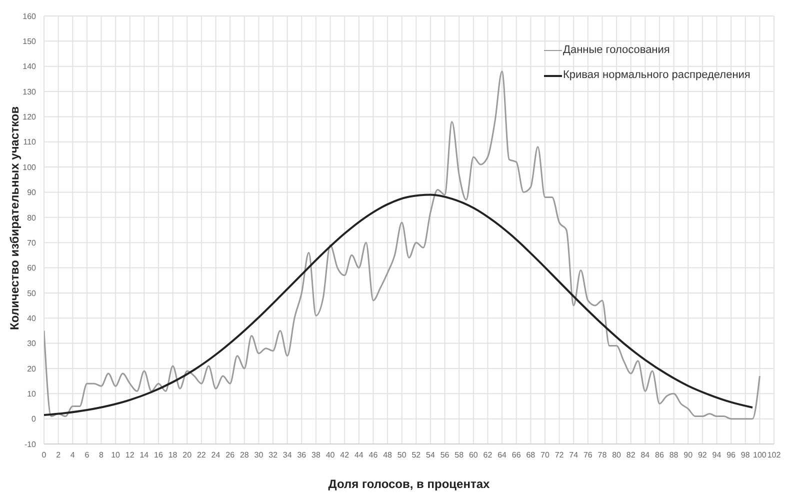  Describe the element at coordinates (359, 455) in the screenshot. I see `x-tick-label: 44` at that location.